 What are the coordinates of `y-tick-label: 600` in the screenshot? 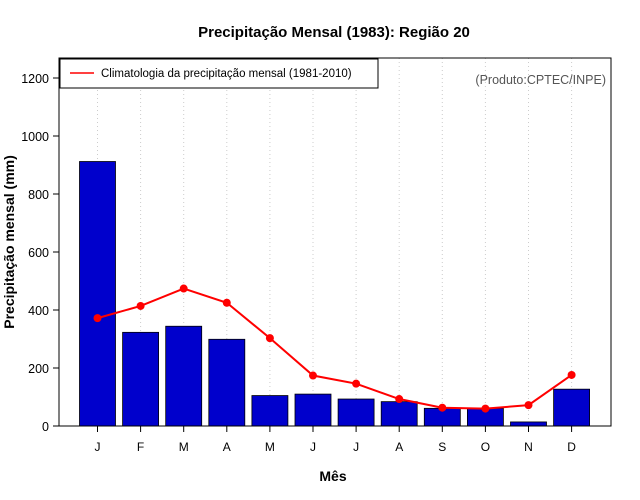 It's located at (38, 253).